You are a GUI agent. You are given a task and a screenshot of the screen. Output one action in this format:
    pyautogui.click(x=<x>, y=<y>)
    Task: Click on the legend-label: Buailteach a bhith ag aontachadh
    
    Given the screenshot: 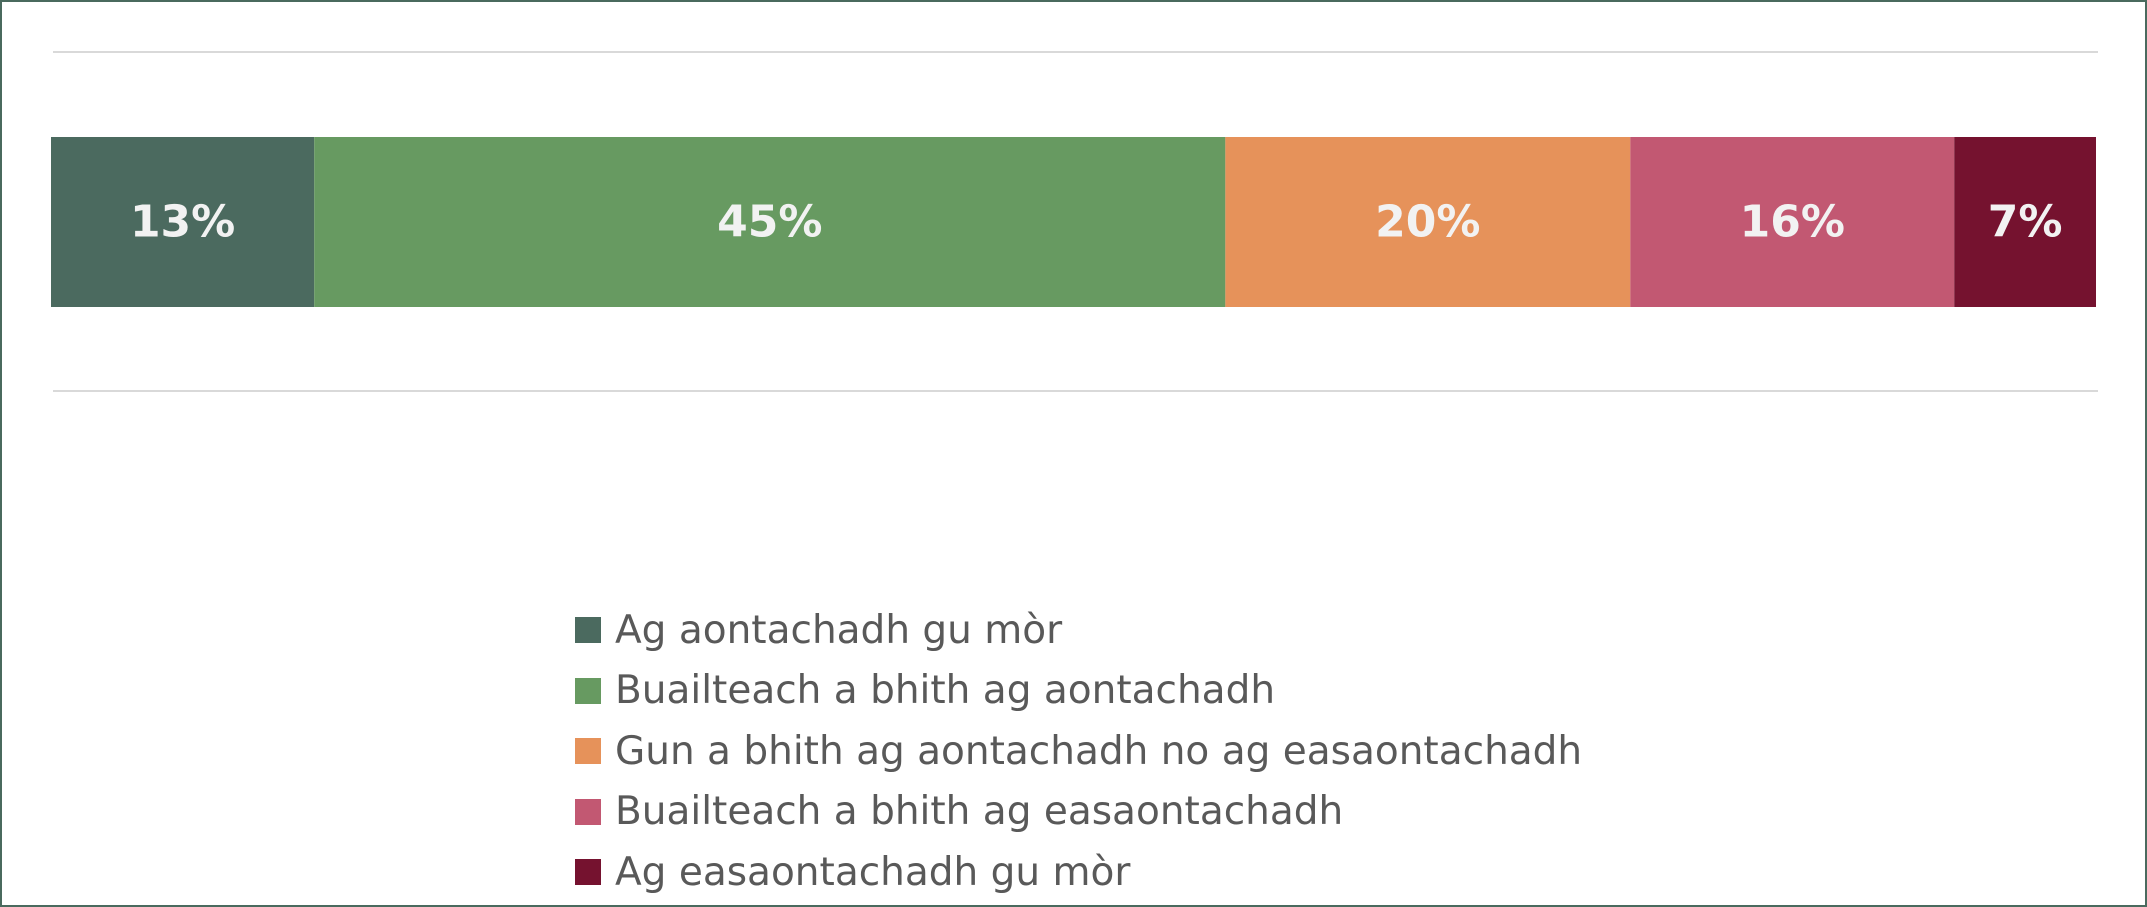 What is the action you would take?
    pyautogui.click(x=945, y=691)
    